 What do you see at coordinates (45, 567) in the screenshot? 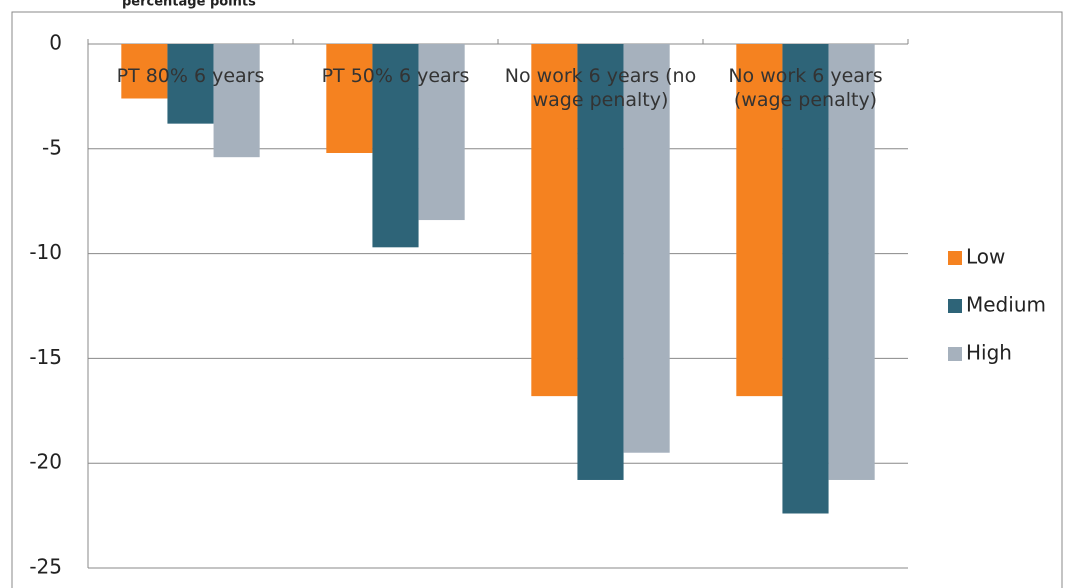
I see `y-tick-label: -25` at bounding box center [45, 567].